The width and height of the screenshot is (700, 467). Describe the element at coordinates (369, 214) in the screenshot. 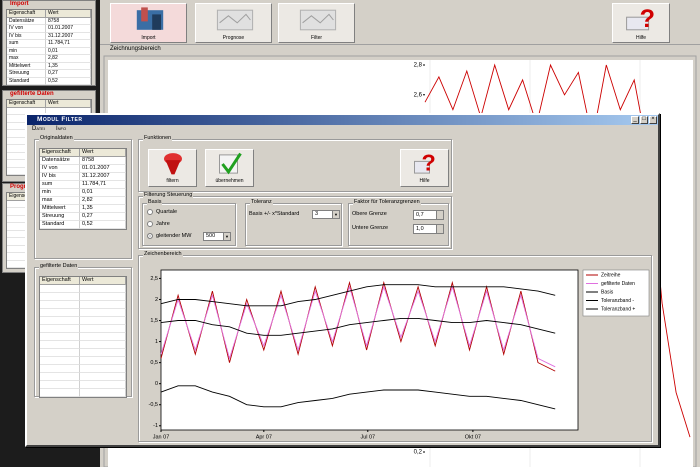

I see `factor-label: Obere Grenze` at that location.